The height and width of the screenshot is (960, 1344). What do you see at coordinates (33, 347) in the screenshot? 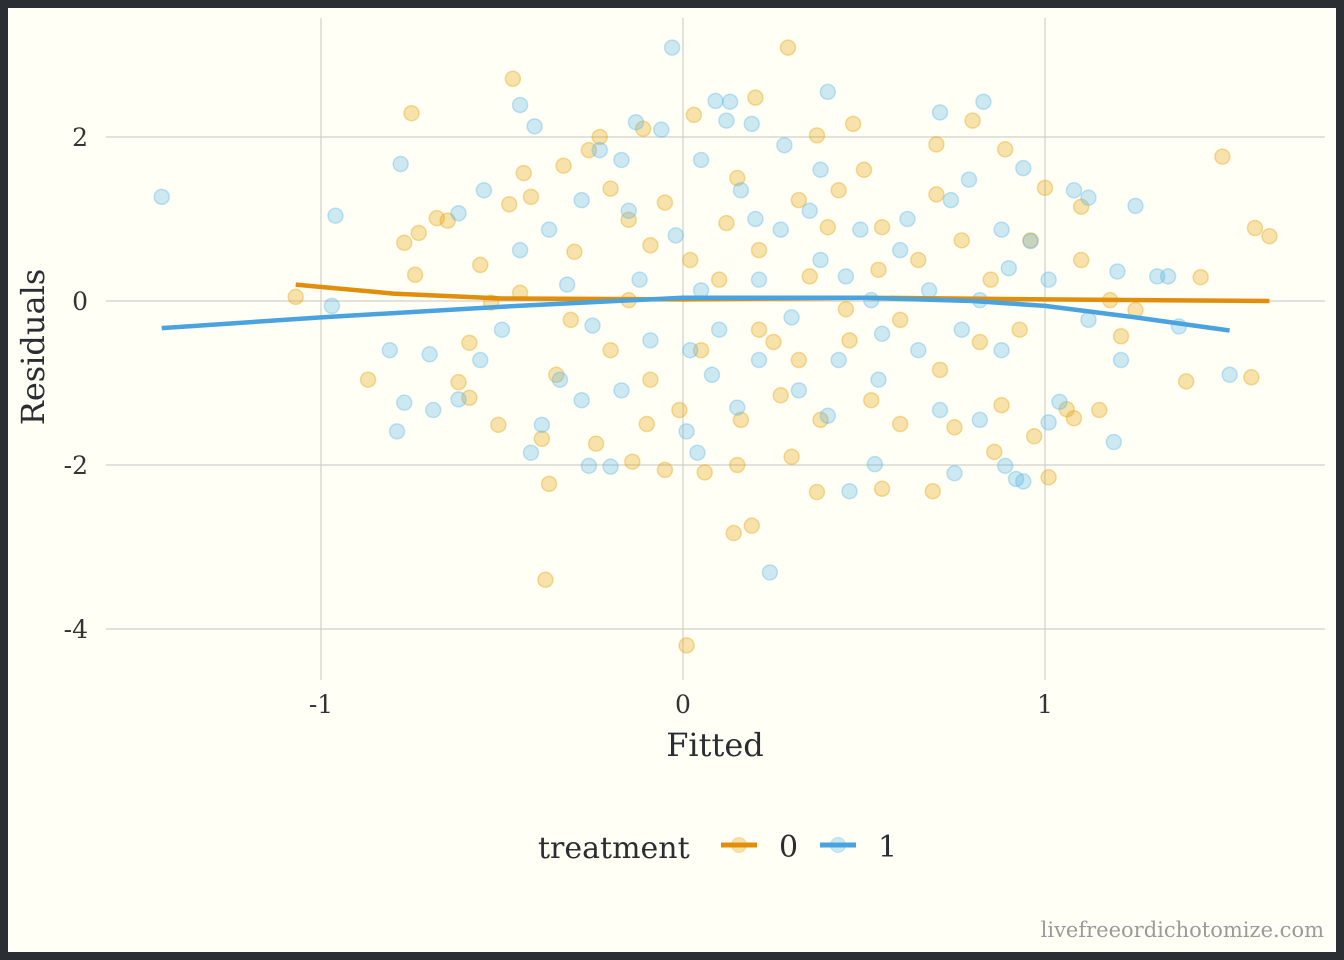
I see `y-axis-label: Residuals` at bounding box center [33, 347].